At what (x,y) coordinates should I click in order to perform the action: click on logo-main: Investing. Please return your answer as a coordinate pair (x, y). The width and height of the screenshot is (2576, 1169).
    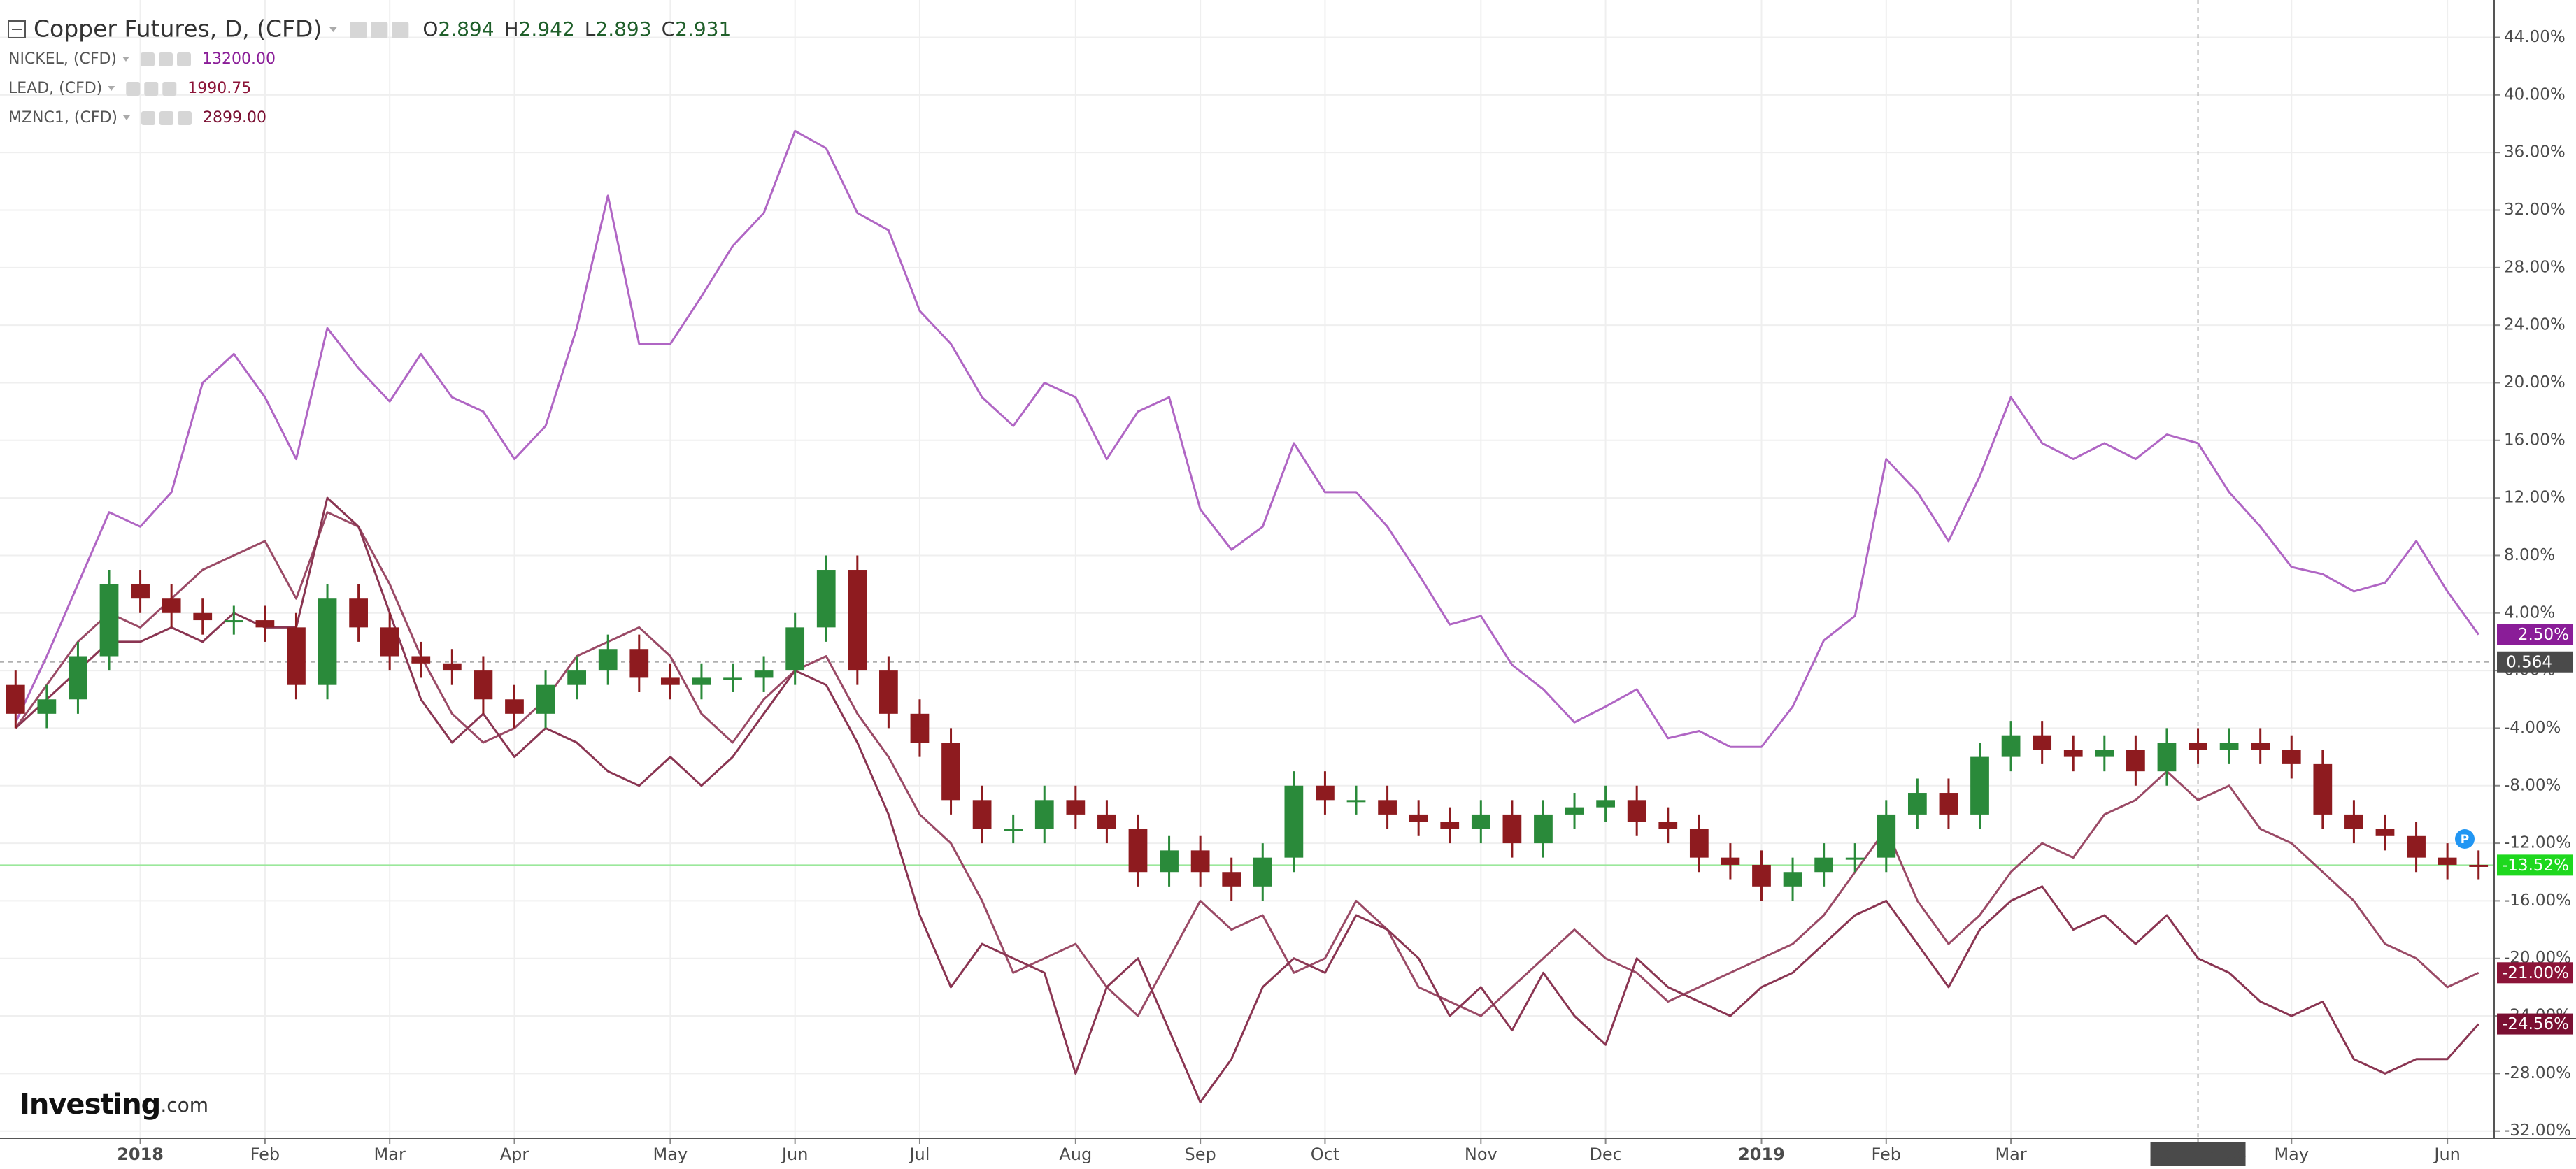
    Looking at the image, I should click on (90, 1105).